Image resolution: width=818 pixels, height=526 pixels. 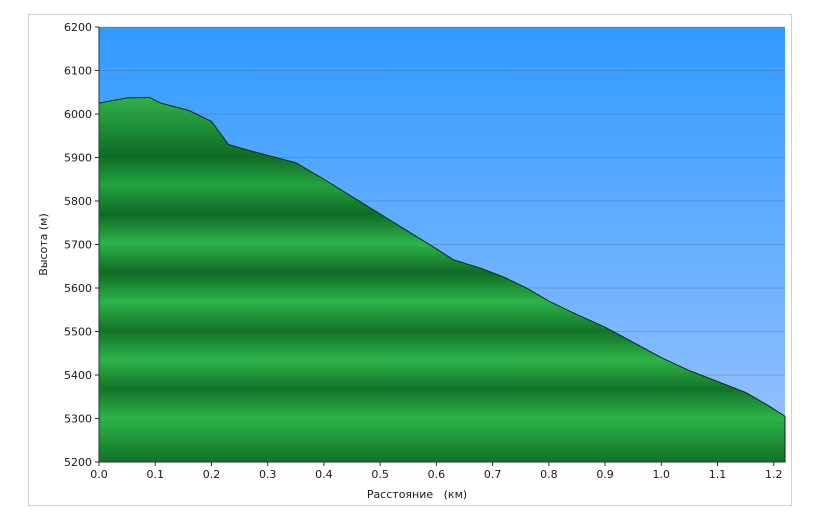 What do you see at coordinates (78, 71) in the screenshot?
I see `y-tick-label: 6100` at bounding box center [78, 71].